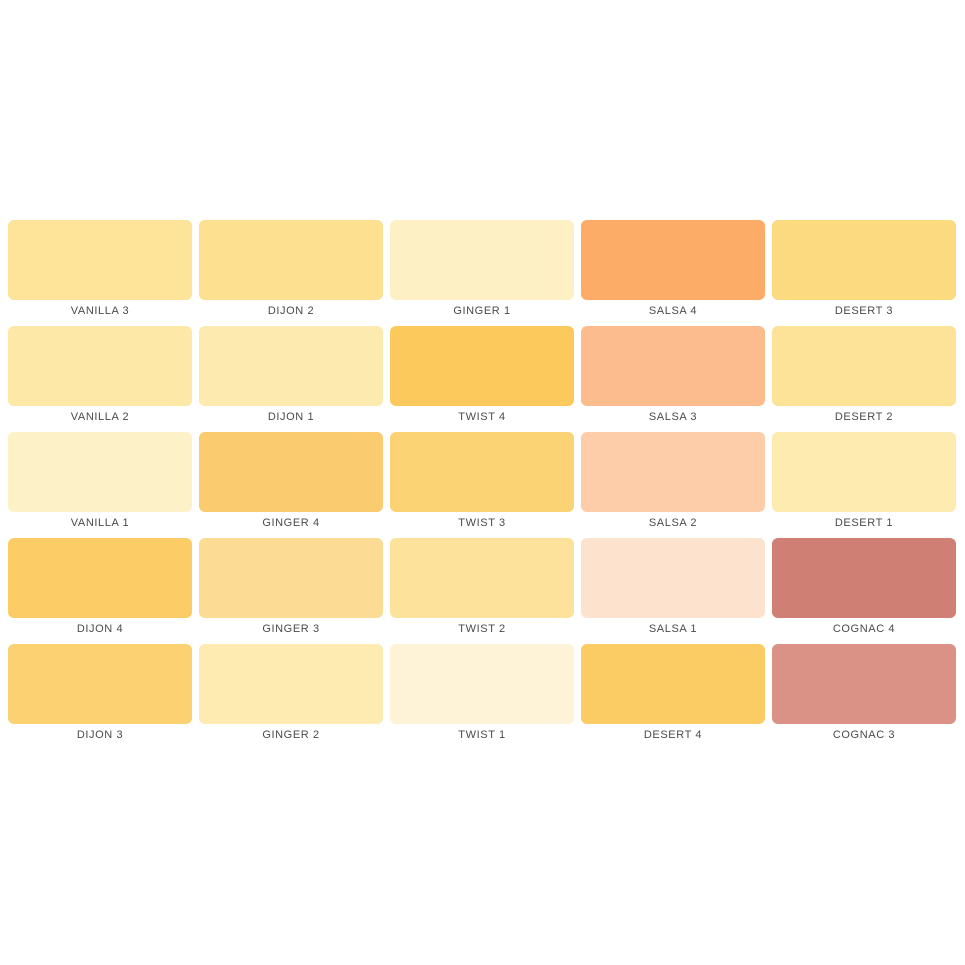 This screenshot has width=965, height=965. What do you see at coordinates (482, 629) in the screenshot?
I see `swatch-label: TWIST 2` at bounding box center [482, 629].